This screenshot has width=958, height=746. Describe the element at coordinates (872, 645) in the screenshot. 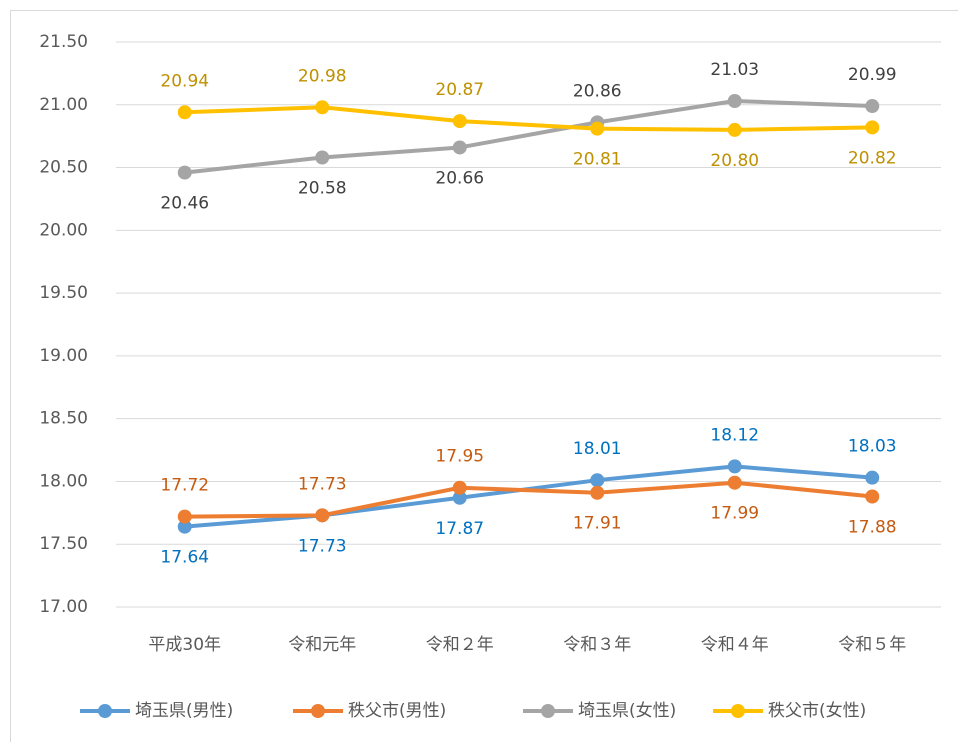

I see `x-tick-label: 令和５年` at that location.